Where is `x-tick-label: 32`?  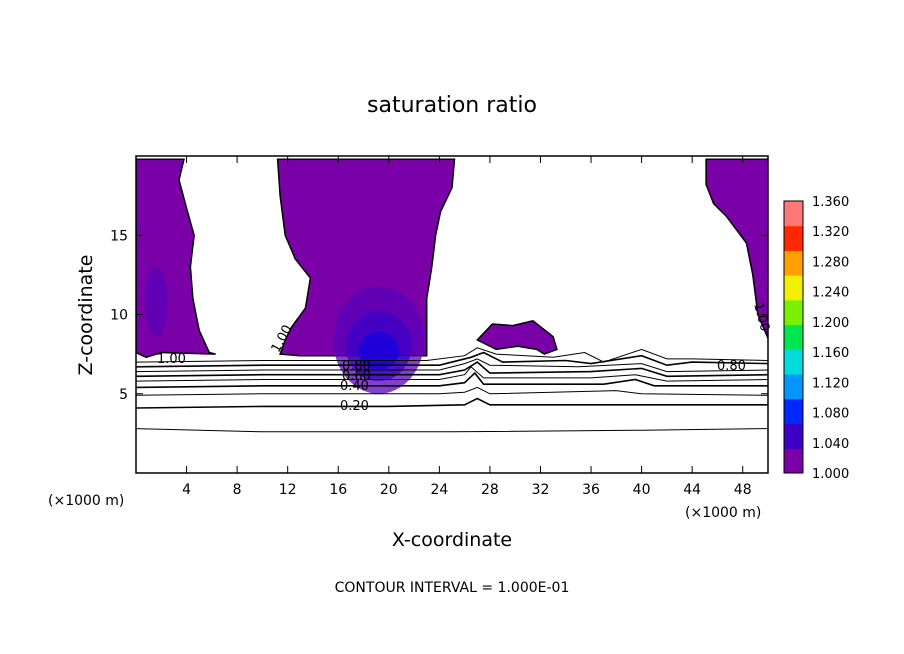 x-tick-label: 32 is located at coordinates (541, 490).